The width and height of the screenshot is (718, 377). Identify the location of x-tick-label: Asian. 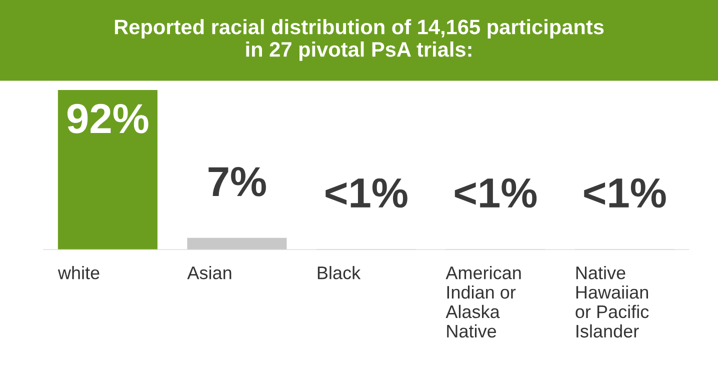
(209, 273).